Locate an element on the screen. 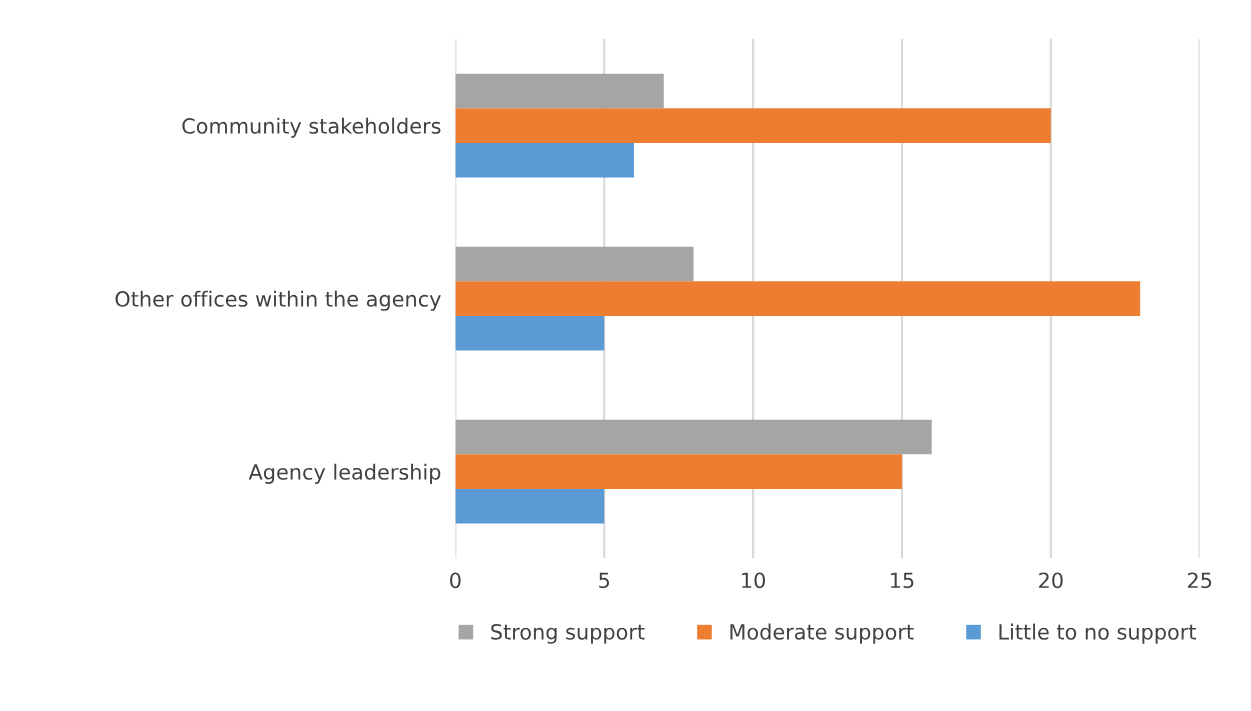 The width and height of the screenshot is (1251, 711). legend-label: Strong support is located at coordinates (568, 633).